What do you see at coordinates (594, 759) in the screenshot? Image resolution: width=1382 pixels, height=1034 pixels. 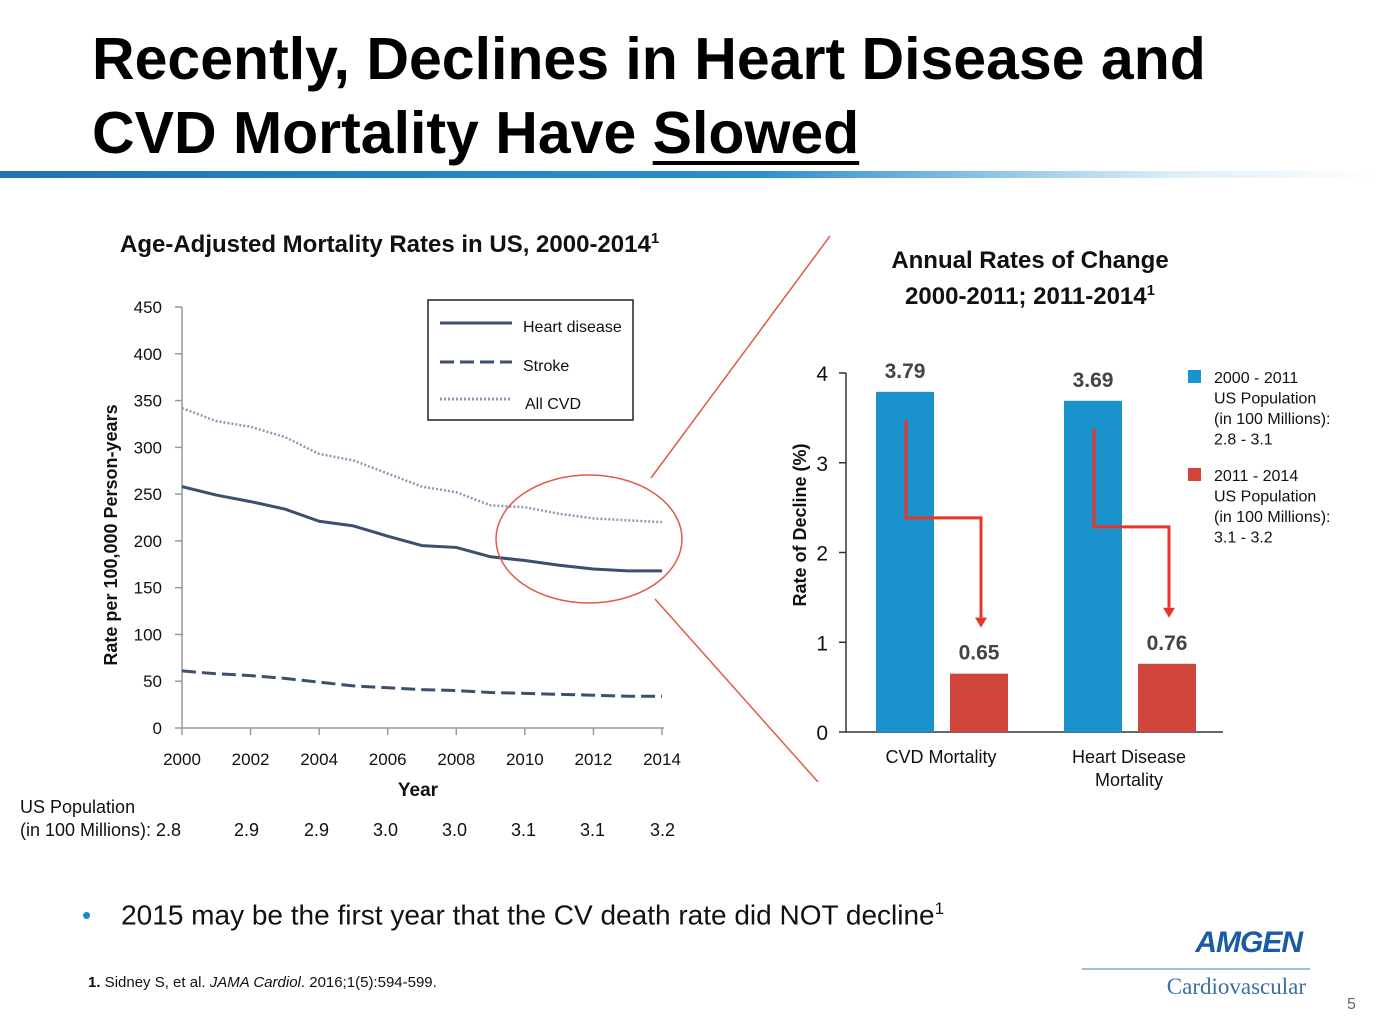 I see `x-tick-label: 2012` at bounding box center [594, 759].